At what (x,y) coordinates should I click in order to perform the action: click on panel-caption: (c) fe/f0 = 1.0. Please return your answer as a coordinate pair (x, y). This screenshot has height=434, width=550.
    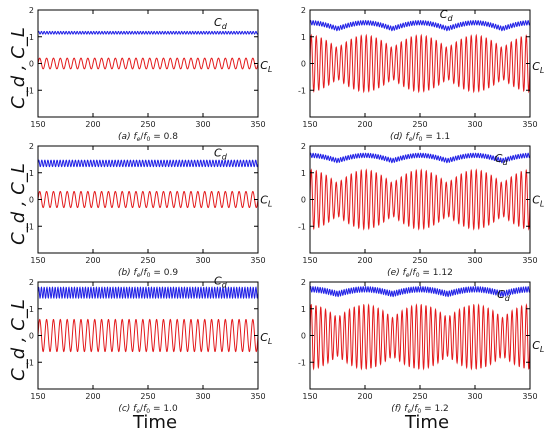
    Looking at the image, I should click on (148, 409).